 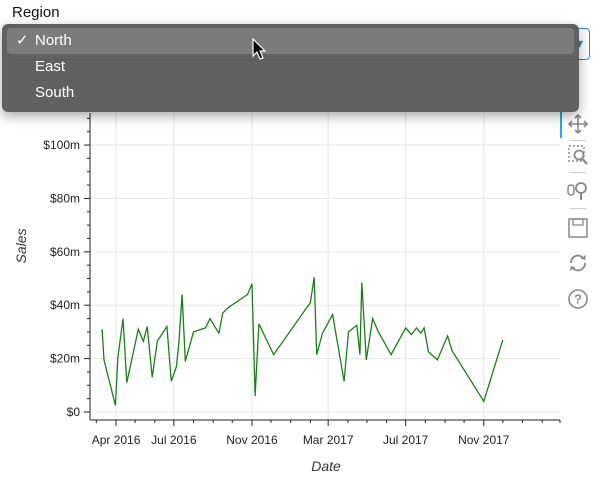 I want to click on y-tick-label: $60m, so click(x=65, y=252).